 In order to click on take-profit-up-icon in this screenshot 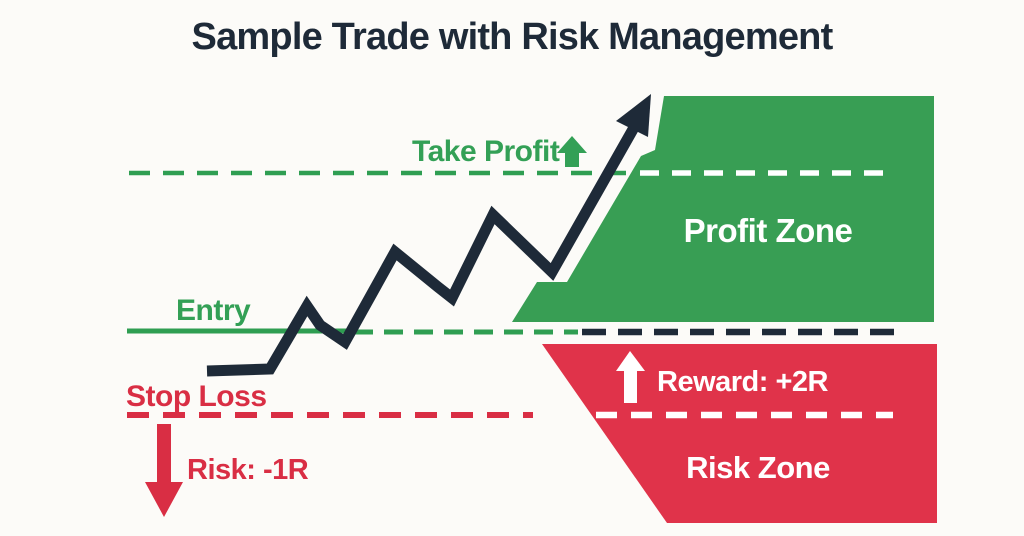, I will do `click(572, 151)`.